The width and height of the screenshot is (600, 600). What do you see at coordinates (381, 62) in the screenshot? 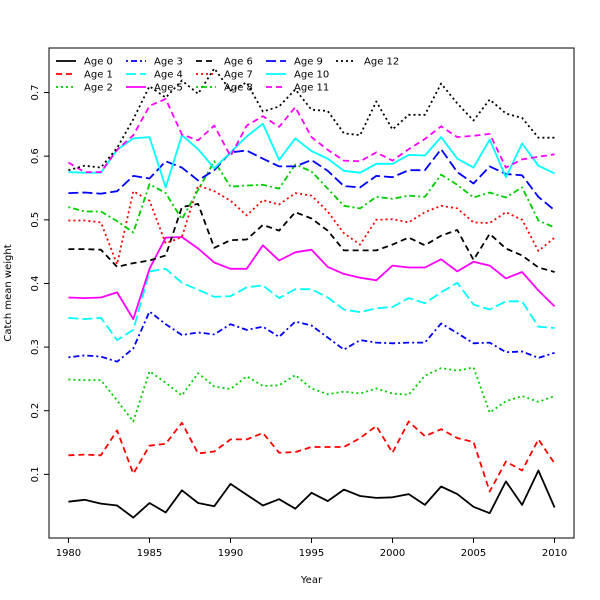
I see `legend-label-age-12: Age 12` at bounding box center [381, 62].